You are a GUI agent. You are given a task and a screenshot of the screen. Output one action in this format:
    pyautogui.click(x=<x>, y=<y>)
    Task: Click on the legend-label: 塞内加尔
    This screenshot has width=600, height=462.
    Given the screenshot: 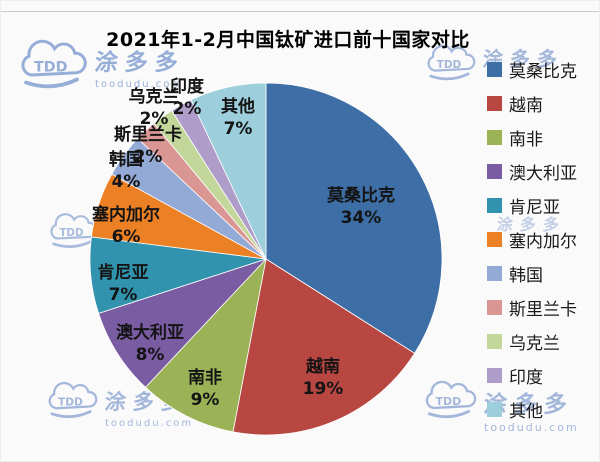 What is the action you would take?
    pyautogui.click(x=543, y=241)
    